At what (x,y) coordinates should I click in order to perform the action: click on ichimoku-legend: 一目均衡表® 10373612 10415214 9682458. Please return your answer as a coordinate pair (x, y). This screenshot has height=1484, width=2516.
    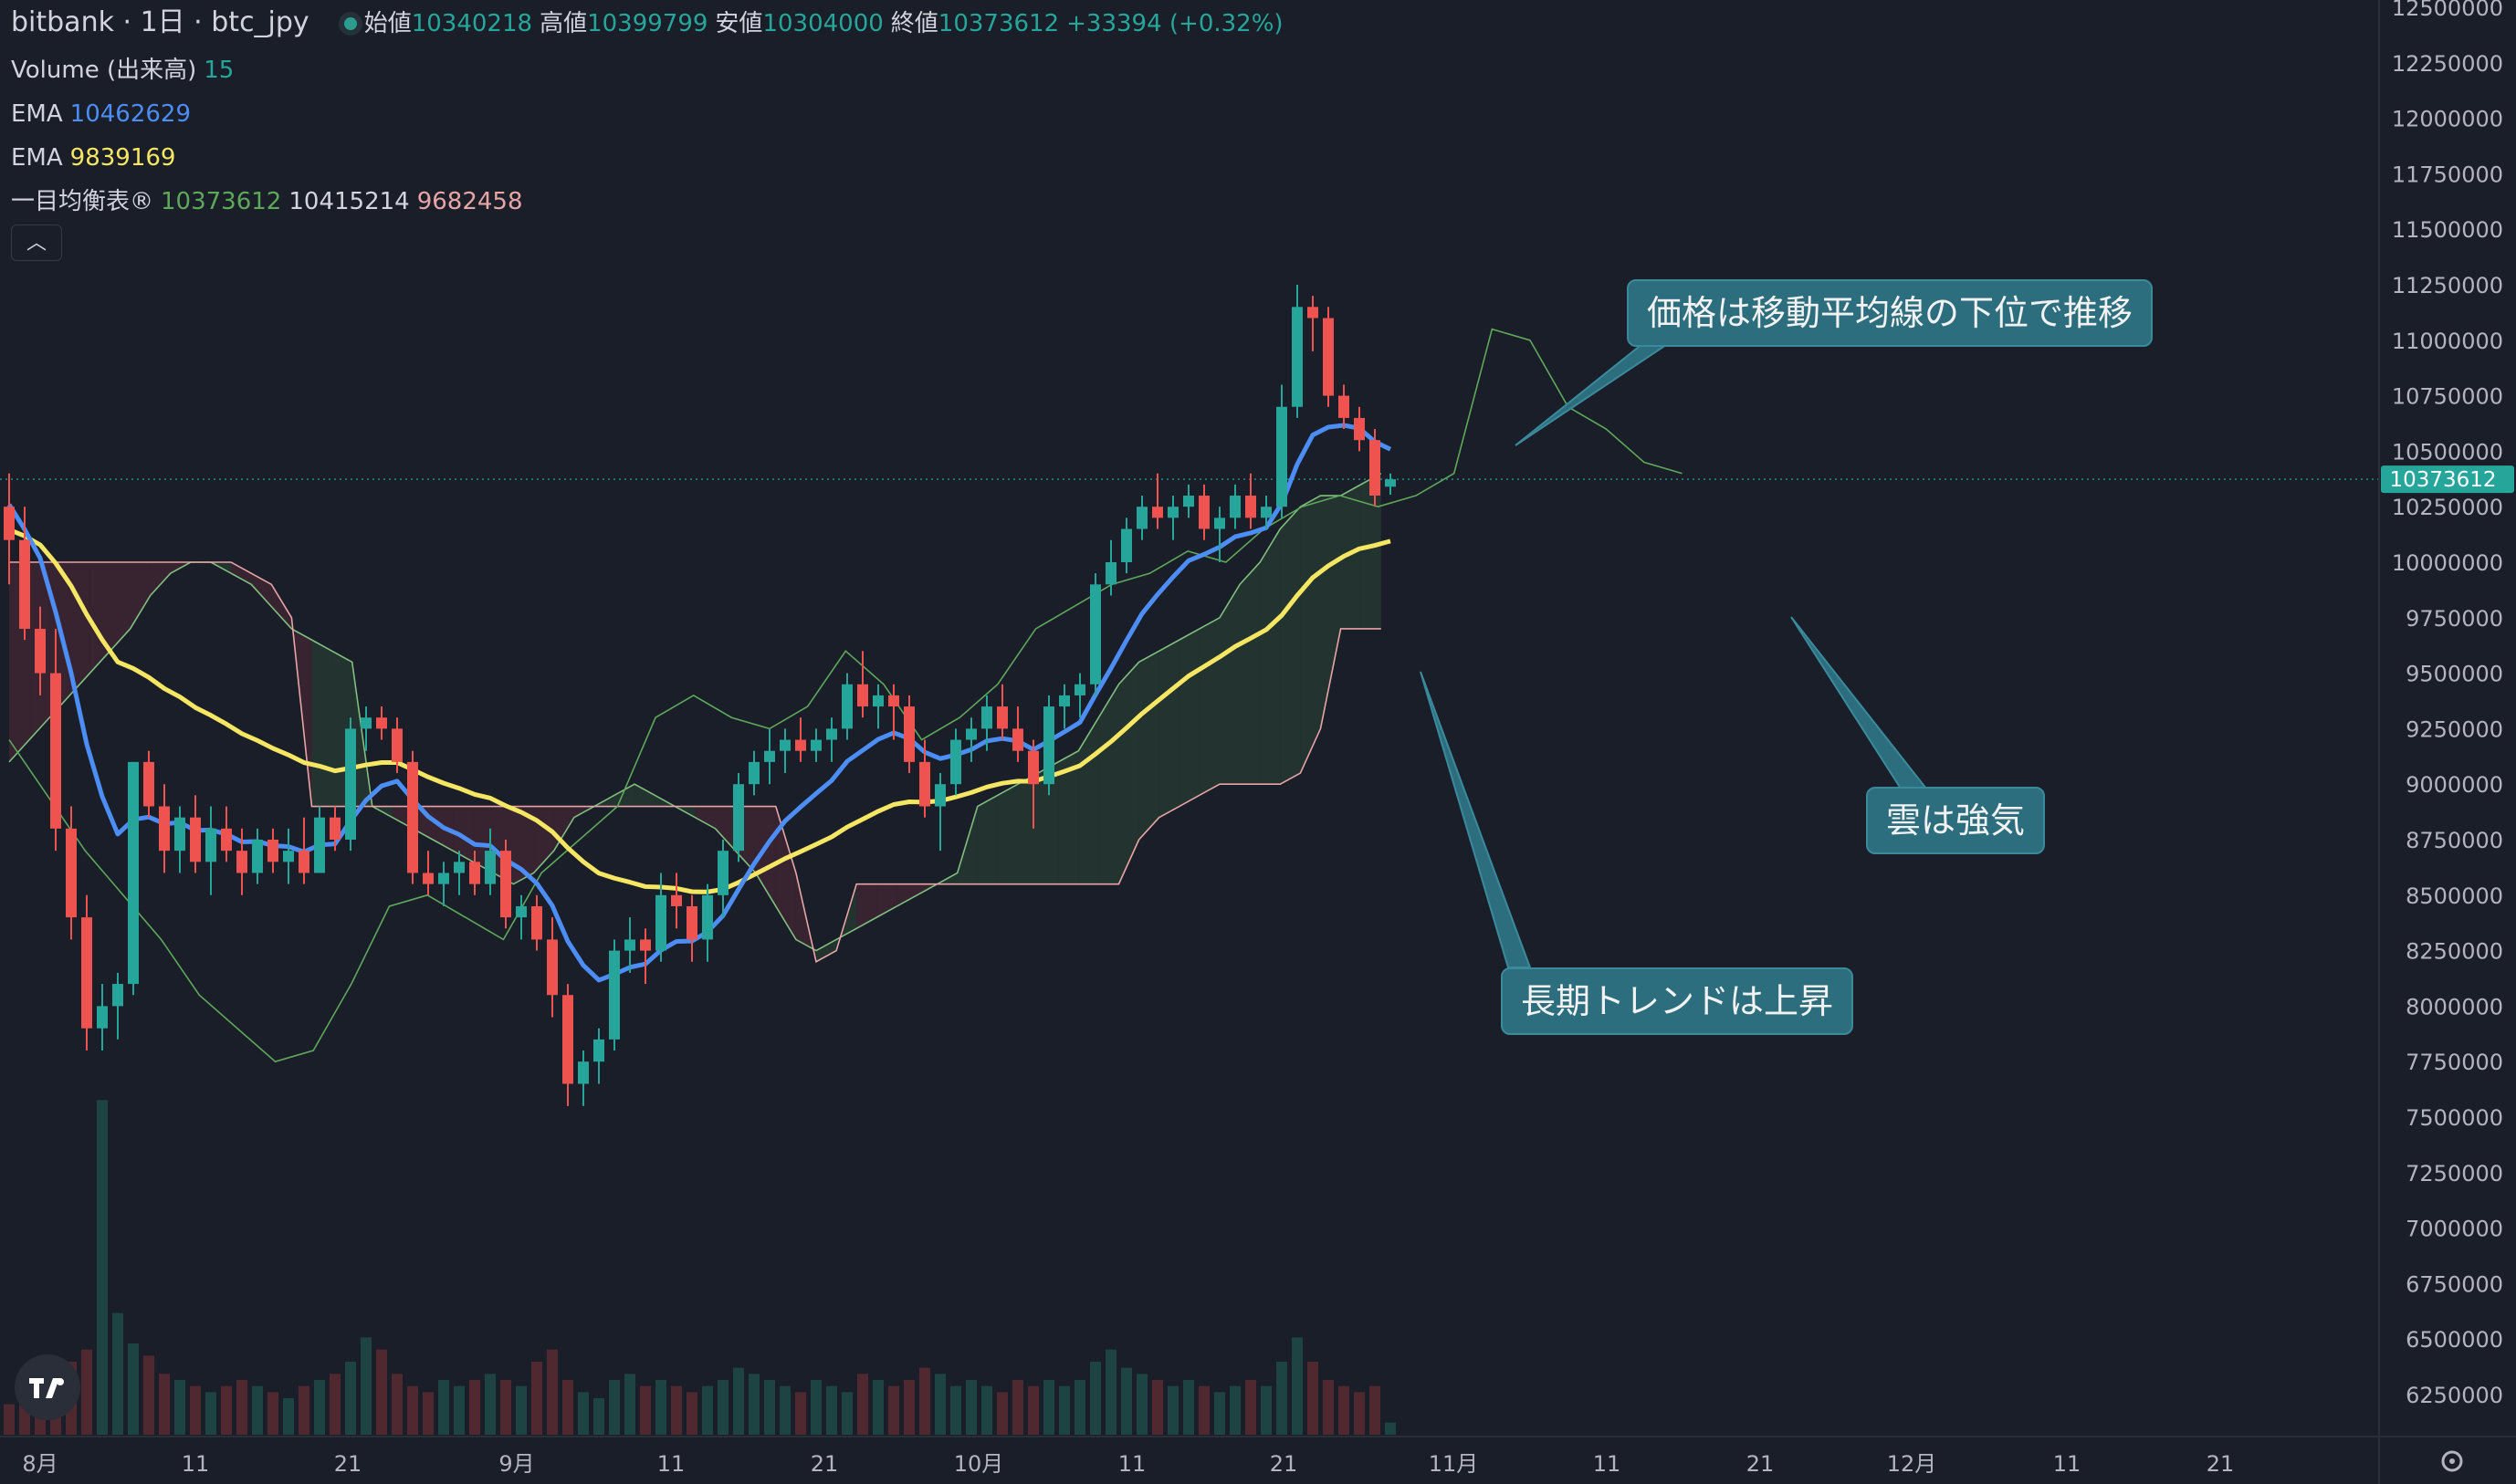
    Looking at the image, I should click on (270, 201).